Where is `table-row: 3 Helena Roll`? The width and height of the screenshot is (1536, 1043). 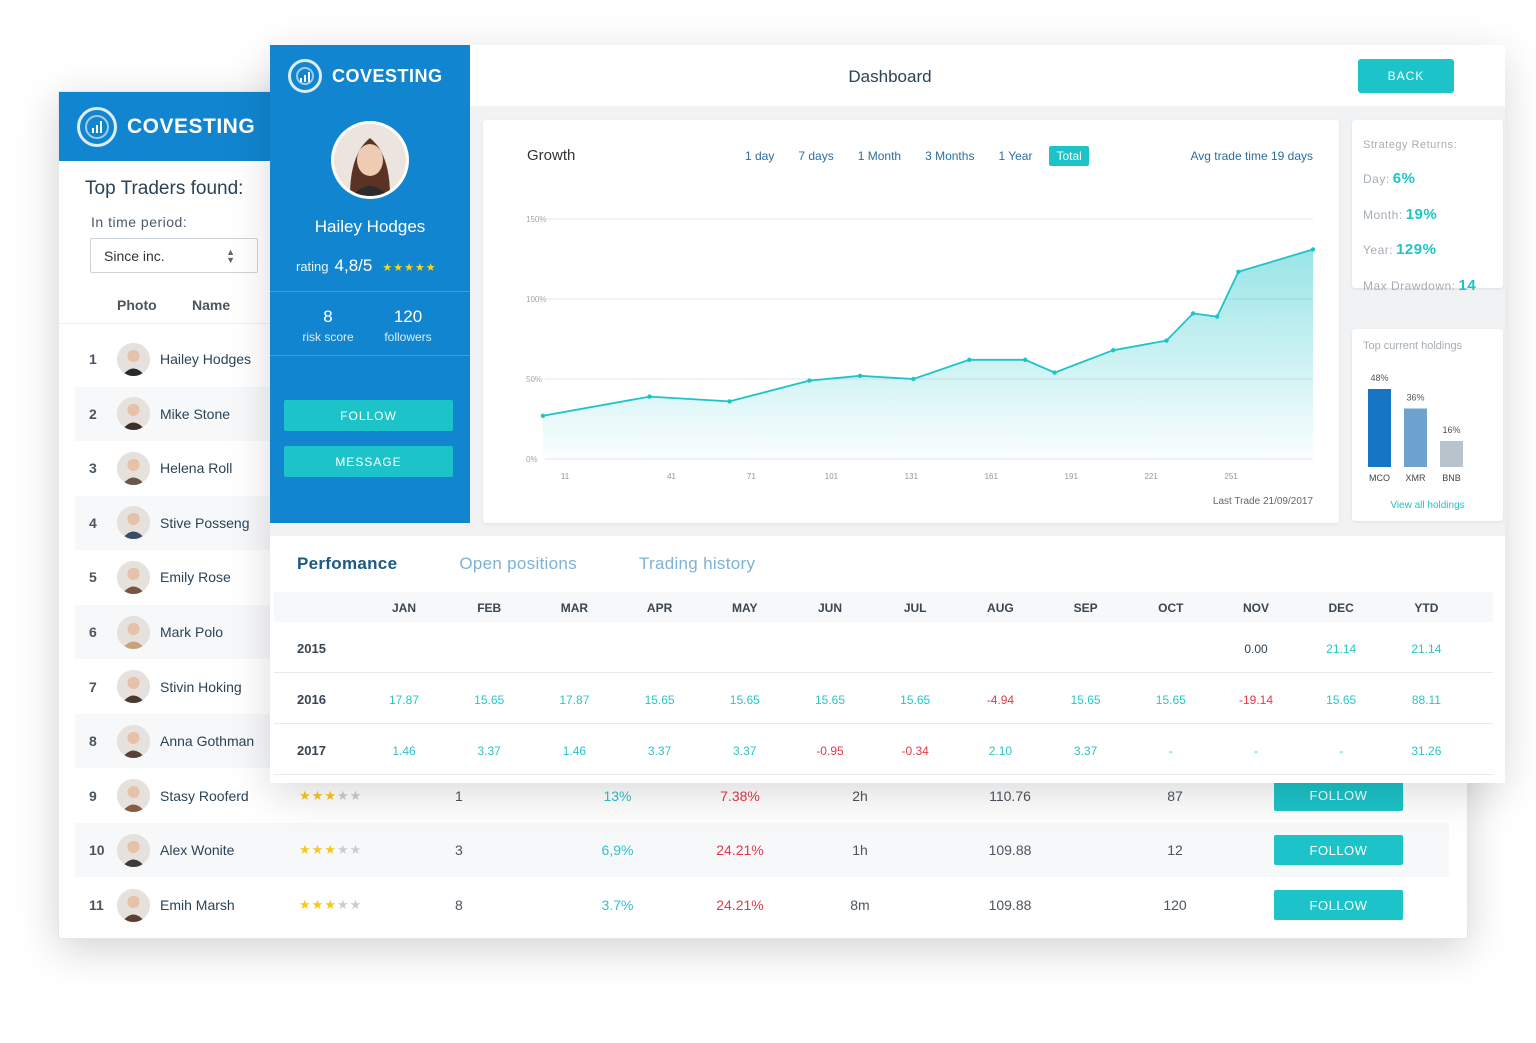
table-row: 3 Helena Roll is located at coordinates (762, 468).